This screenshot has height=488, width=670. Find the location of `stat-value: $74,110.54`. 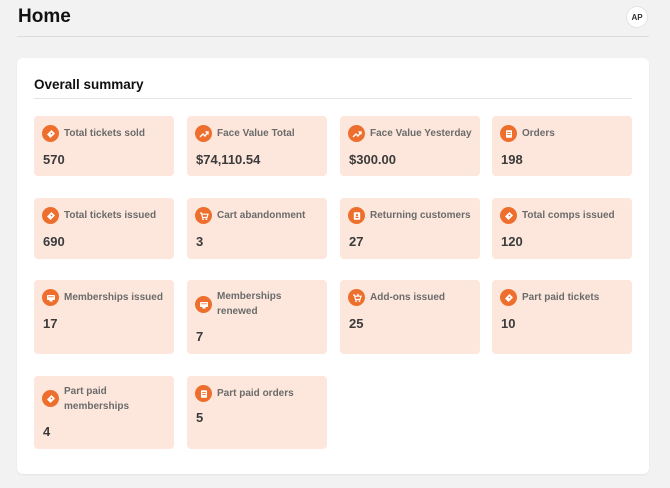

stat-value: $74,110.54 is located at coordinates (228, 159).